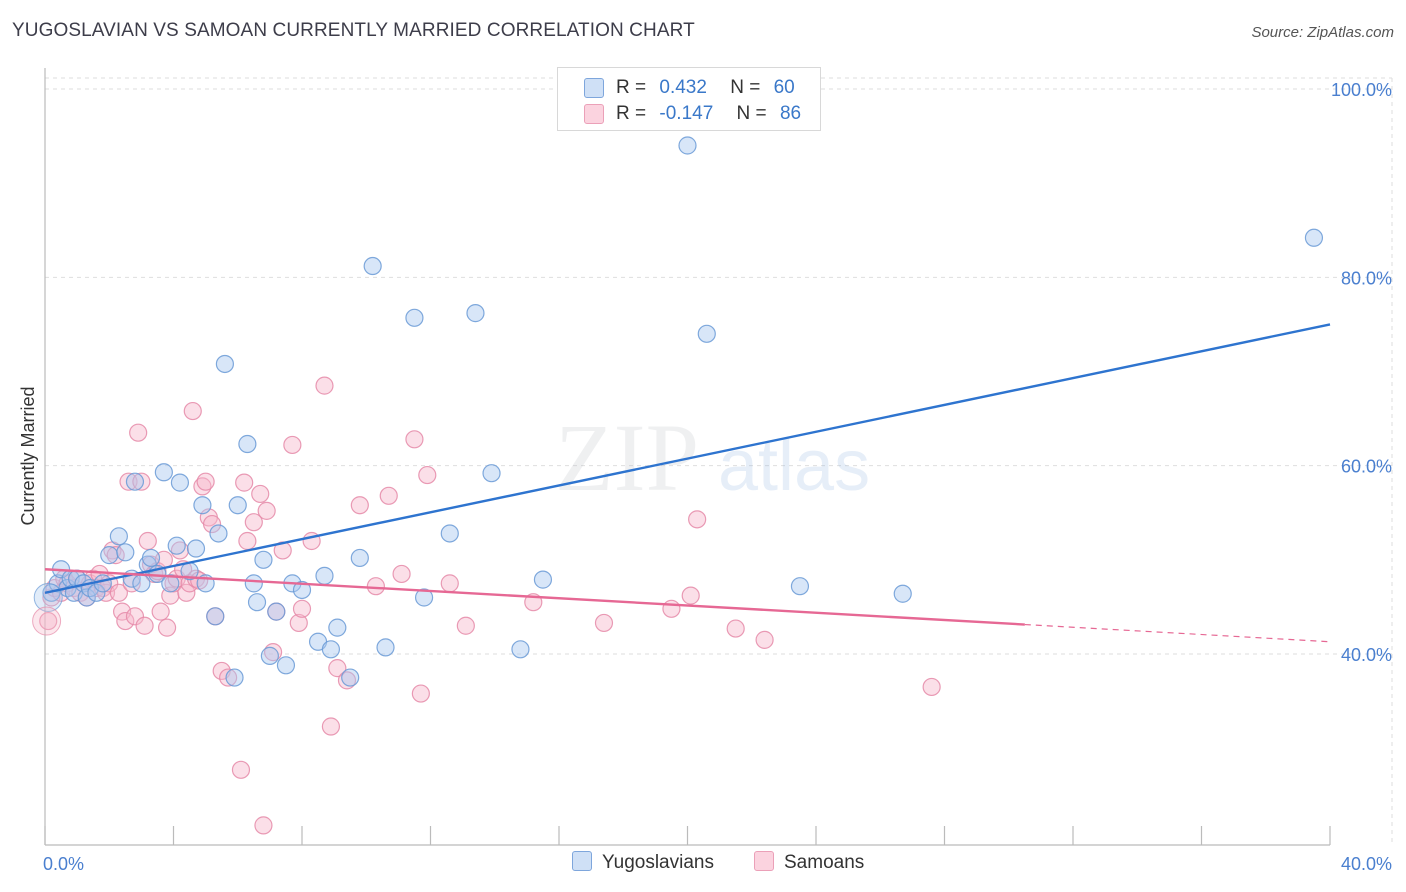 The width and height of the screenshot is (1406, 892). What do you see at coordinates (794, 466) in the screenshot?
I see `watermark-atlas: atlas` at bounding box center [794, 466].